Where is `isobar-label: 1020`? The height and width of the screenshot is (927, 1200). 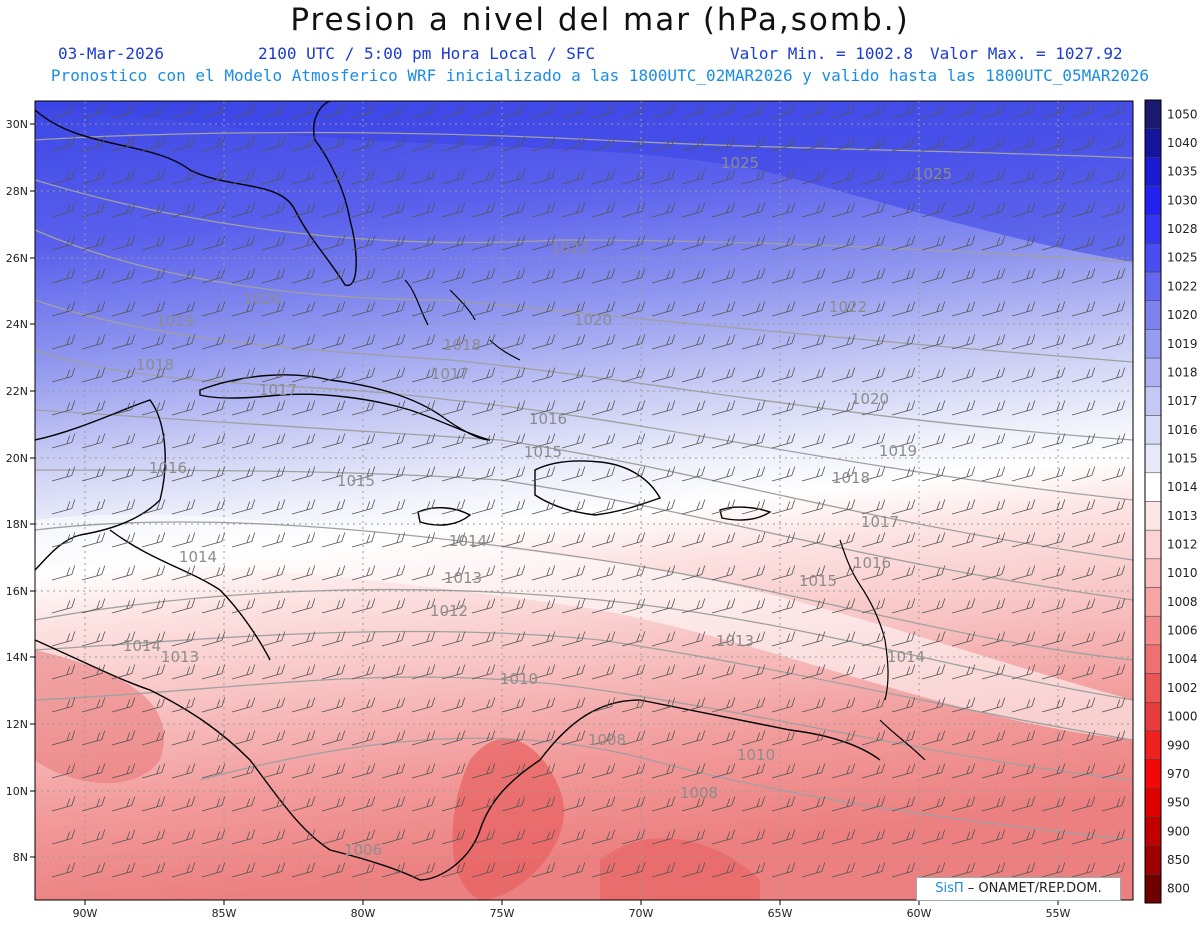 isobar-label: 1020 is located at coordinates (870, 399).